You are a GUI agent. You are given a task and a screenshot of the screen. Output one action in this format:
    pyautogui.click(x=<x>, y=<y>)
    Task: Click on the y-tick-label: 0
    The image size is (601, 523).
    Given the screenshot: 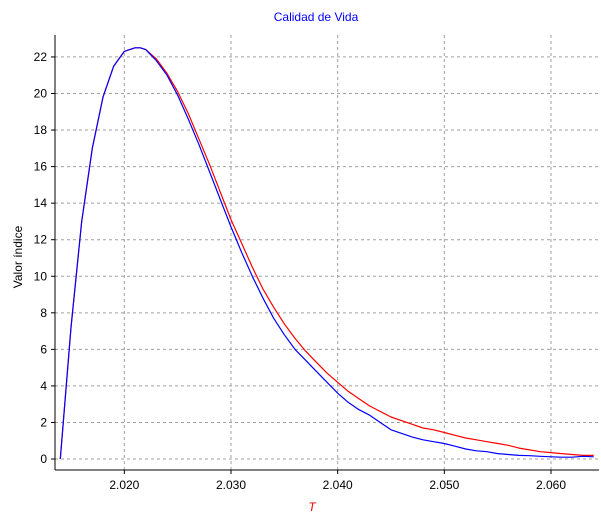 What is the action you would take?
    pyautogui.click(x=43, y=459)
    